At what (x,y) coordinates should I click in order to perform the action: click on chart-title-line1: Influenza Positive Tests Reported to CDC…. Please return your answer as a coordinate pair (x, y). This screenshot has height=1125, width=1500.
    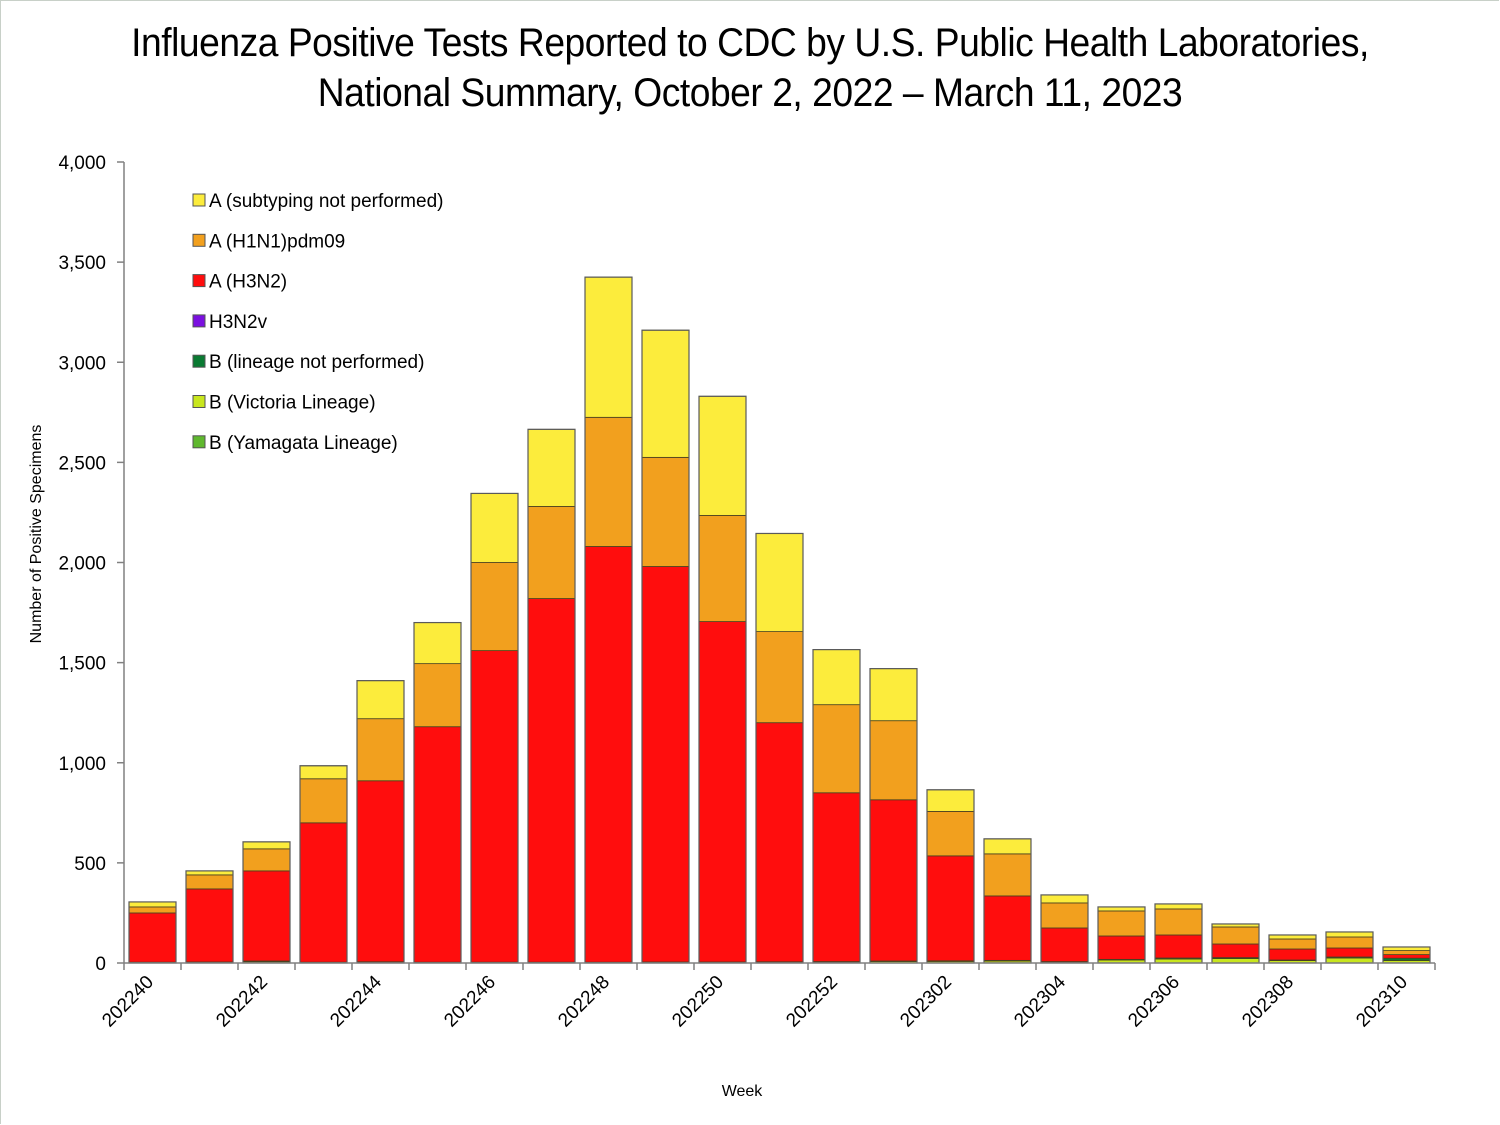
    Looking at the image, I should click on (750, 43).